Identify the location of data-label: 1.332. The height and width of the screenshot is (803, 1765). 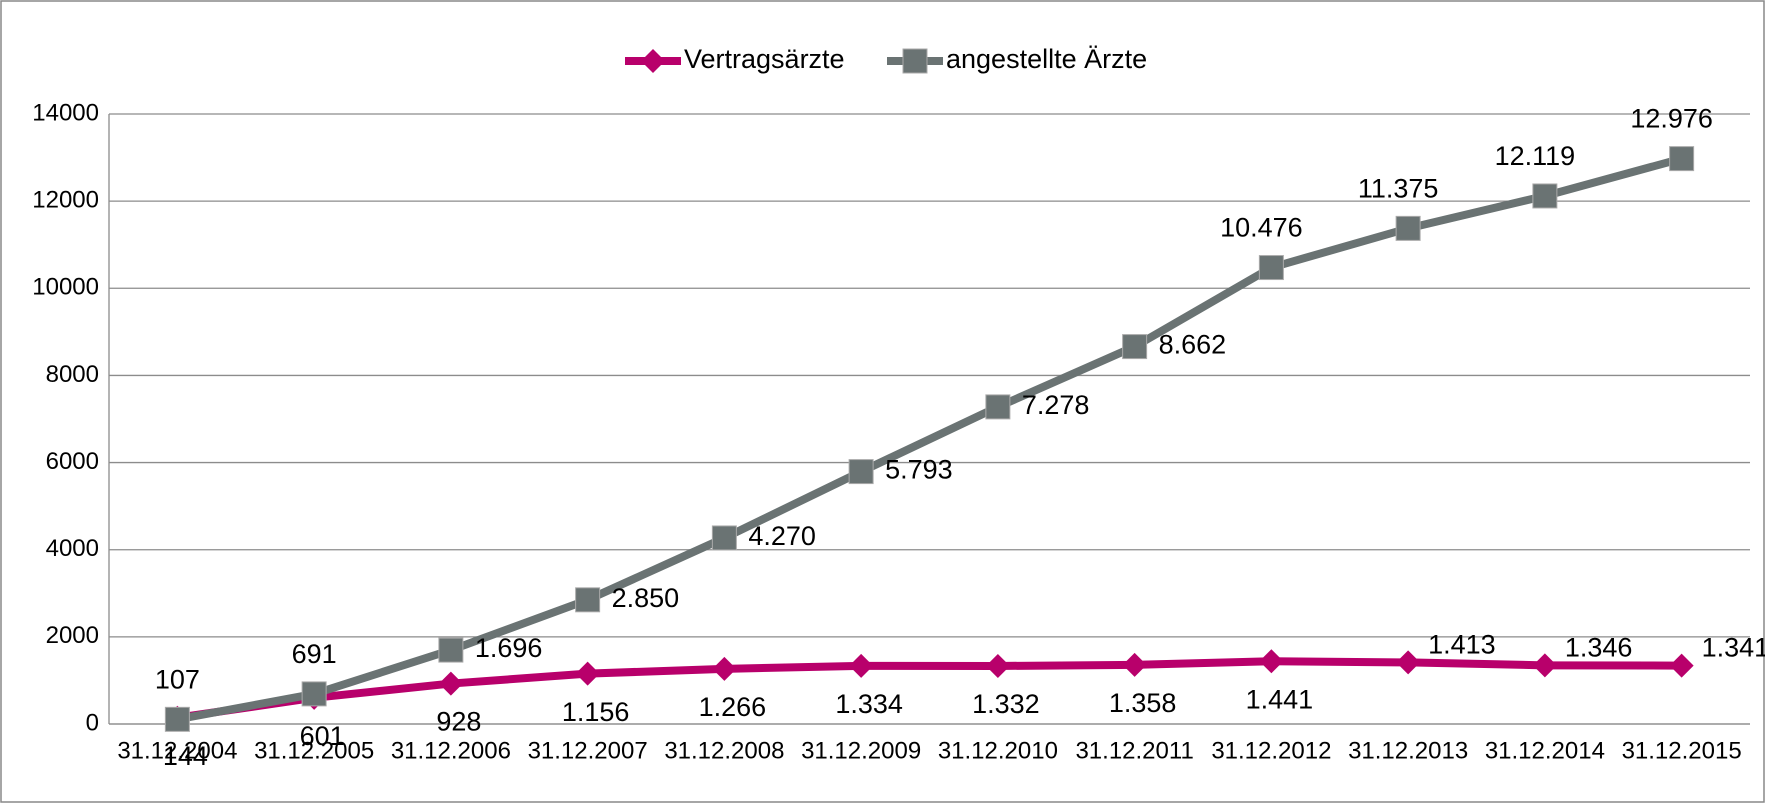
(1006, 704).